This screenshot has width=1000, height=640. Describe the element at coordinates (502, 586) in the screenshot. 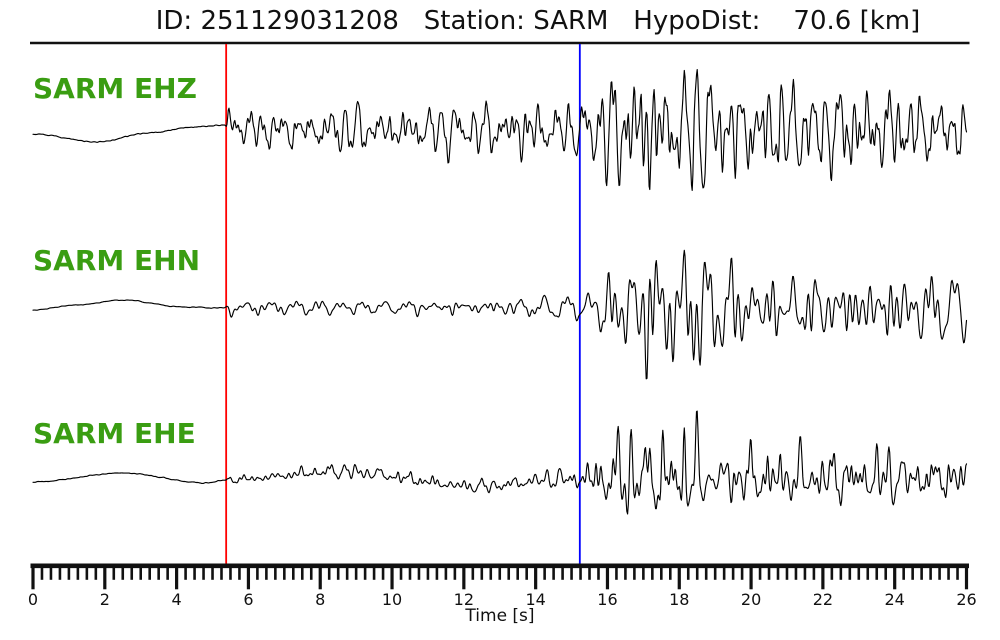

I see `time-axis: 0 2 4 6 8 10 12 14 16 18 20 22 24 26` at that location.